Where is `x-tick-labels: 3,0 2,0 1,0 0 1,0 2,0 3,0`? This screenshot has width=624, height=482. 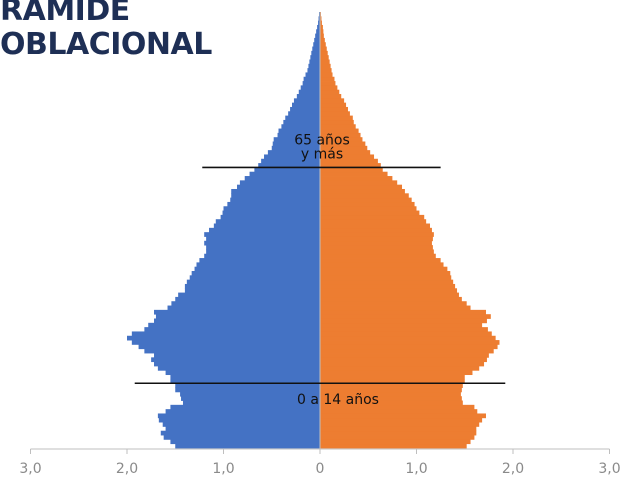
x-tick-labels: 3,0 2,0 1,0 0 1,0 2,0 3,0 is located at coordinates (319, 469).